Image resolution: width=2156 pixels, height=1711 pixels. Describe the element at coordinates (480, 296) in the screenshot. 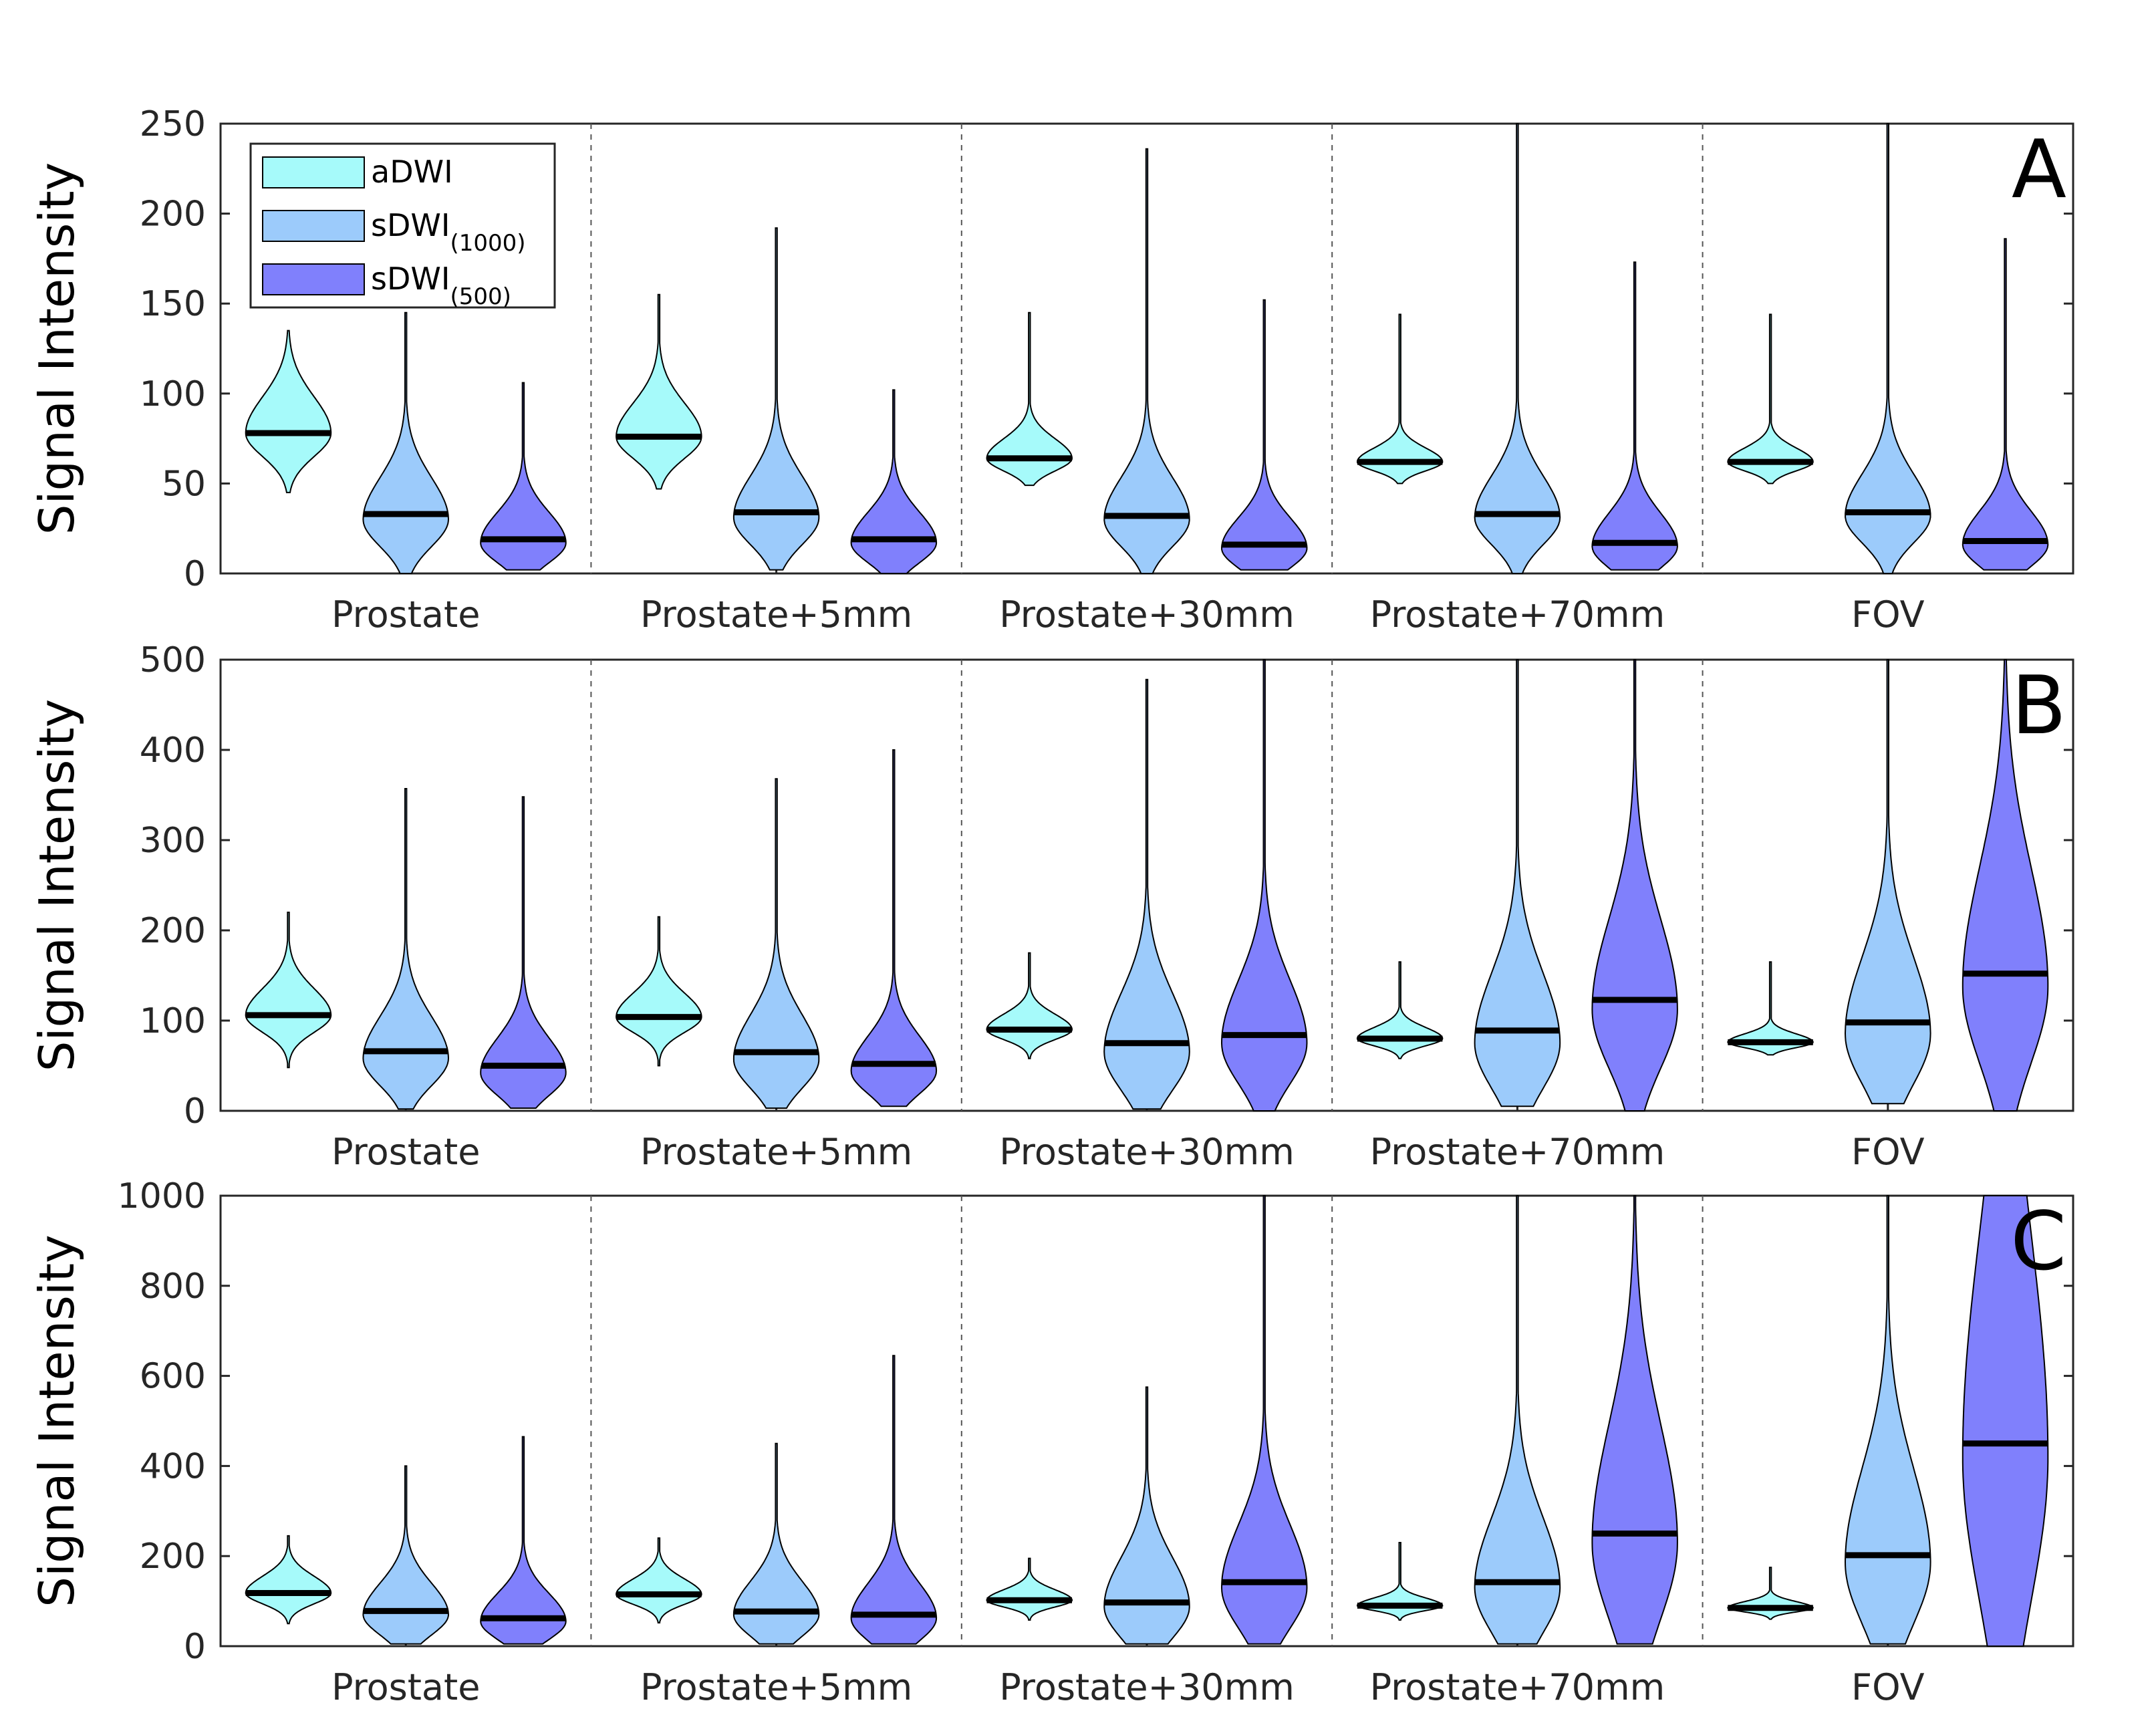

I see `legend-label-subscript: (500)` at that location.